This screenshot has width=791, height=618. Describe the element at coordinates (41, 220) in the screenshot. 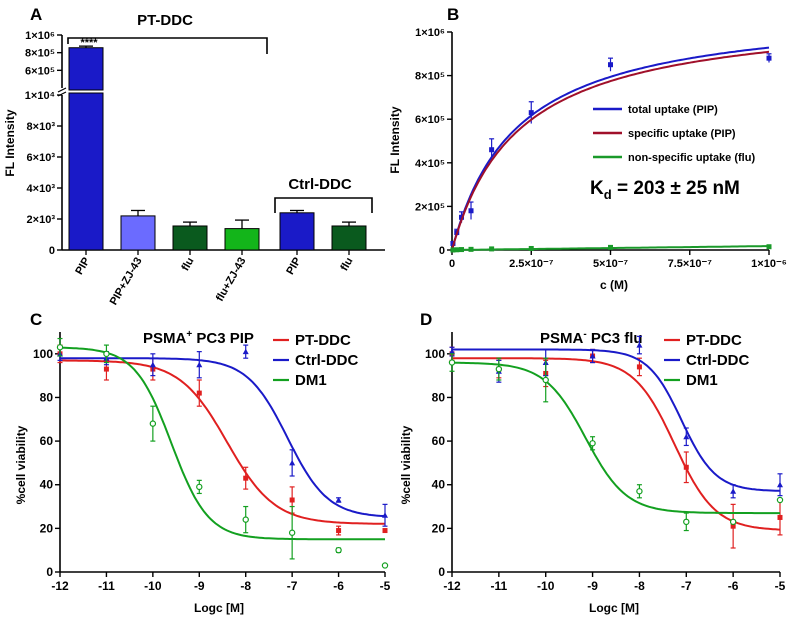

I see `panel-a-y-tick-label: 2×10³` at that location.